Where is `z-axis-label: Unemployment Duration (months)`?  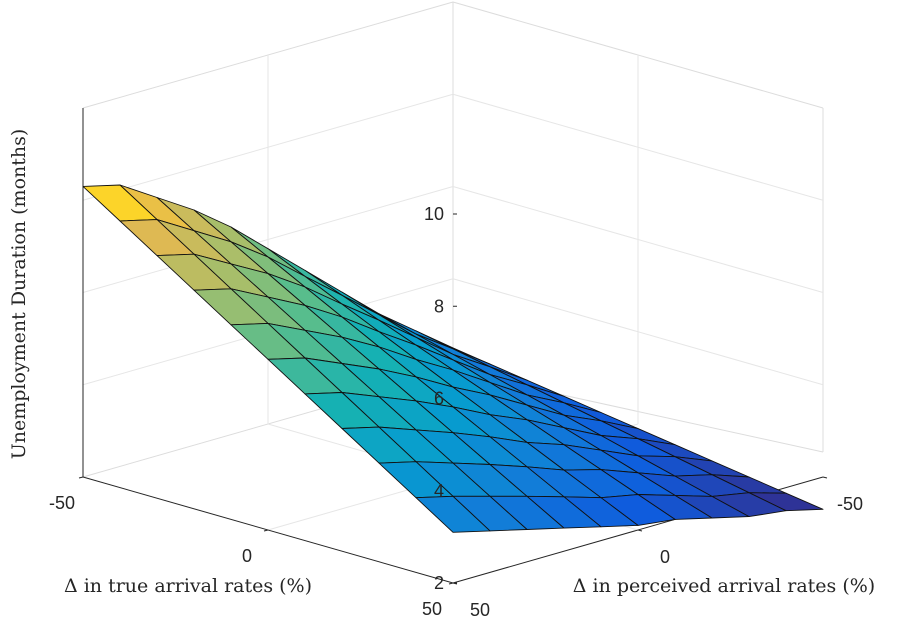 z-axis-label: Unemployment Duration (months) is located at coordinates (19, 294).